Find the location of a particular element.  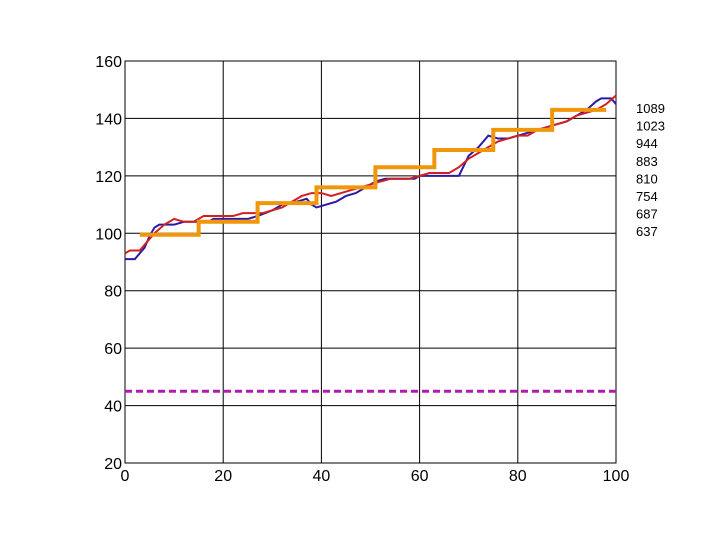

y-axis-ticks: 20 40 60 80 100 120 140 160 is located at coordinates (108, 263).